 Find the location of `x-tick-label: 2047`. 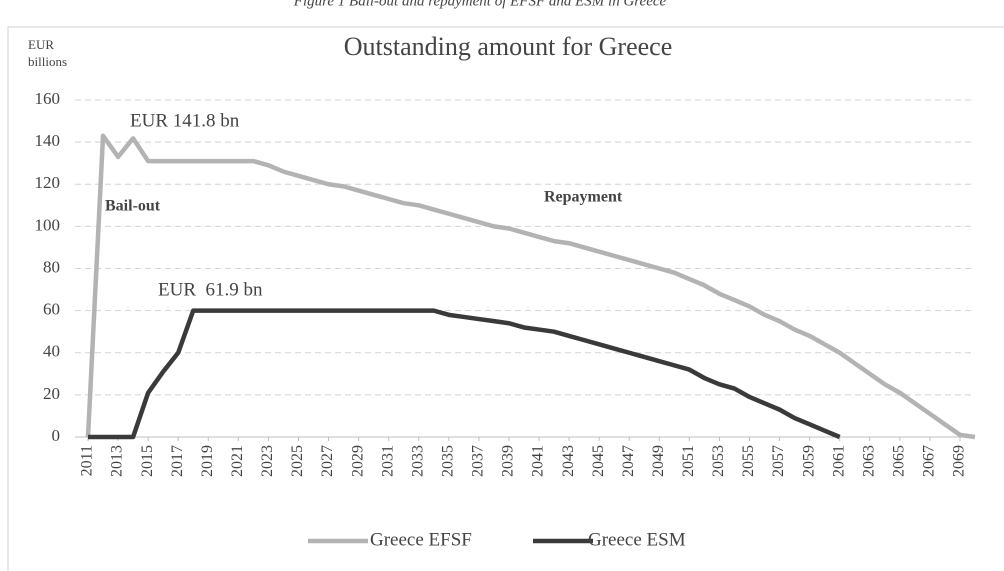

x-tick-label: 2047 is located at coordinates (628, 461).